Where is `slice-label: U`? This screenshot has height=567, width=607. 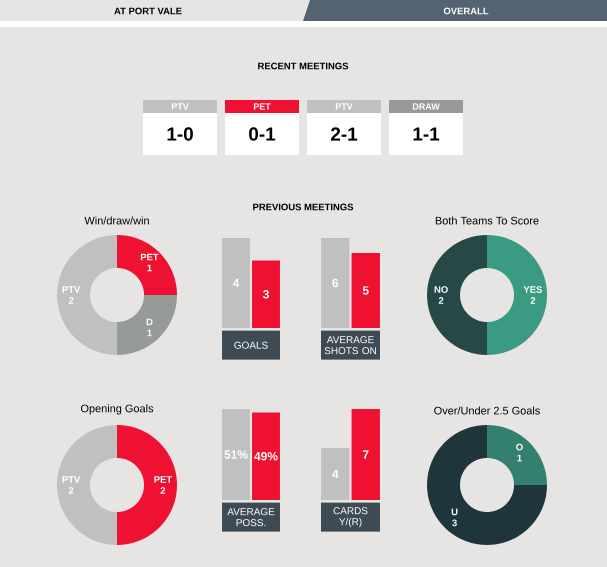
slice-label: U is located at coordinates (455, 512).